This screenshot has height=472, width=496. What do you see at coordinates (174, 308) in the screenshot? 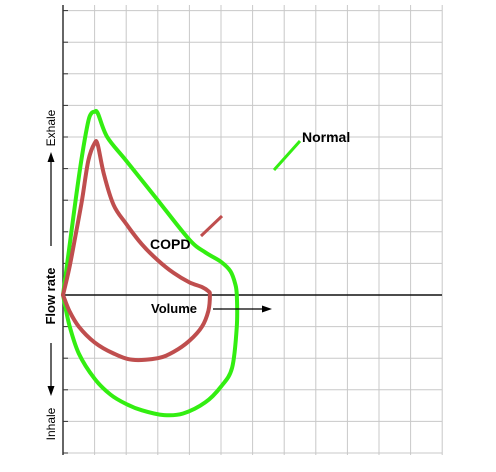
I see `x-axis-label: Volume` at bounding box center [174, 308].